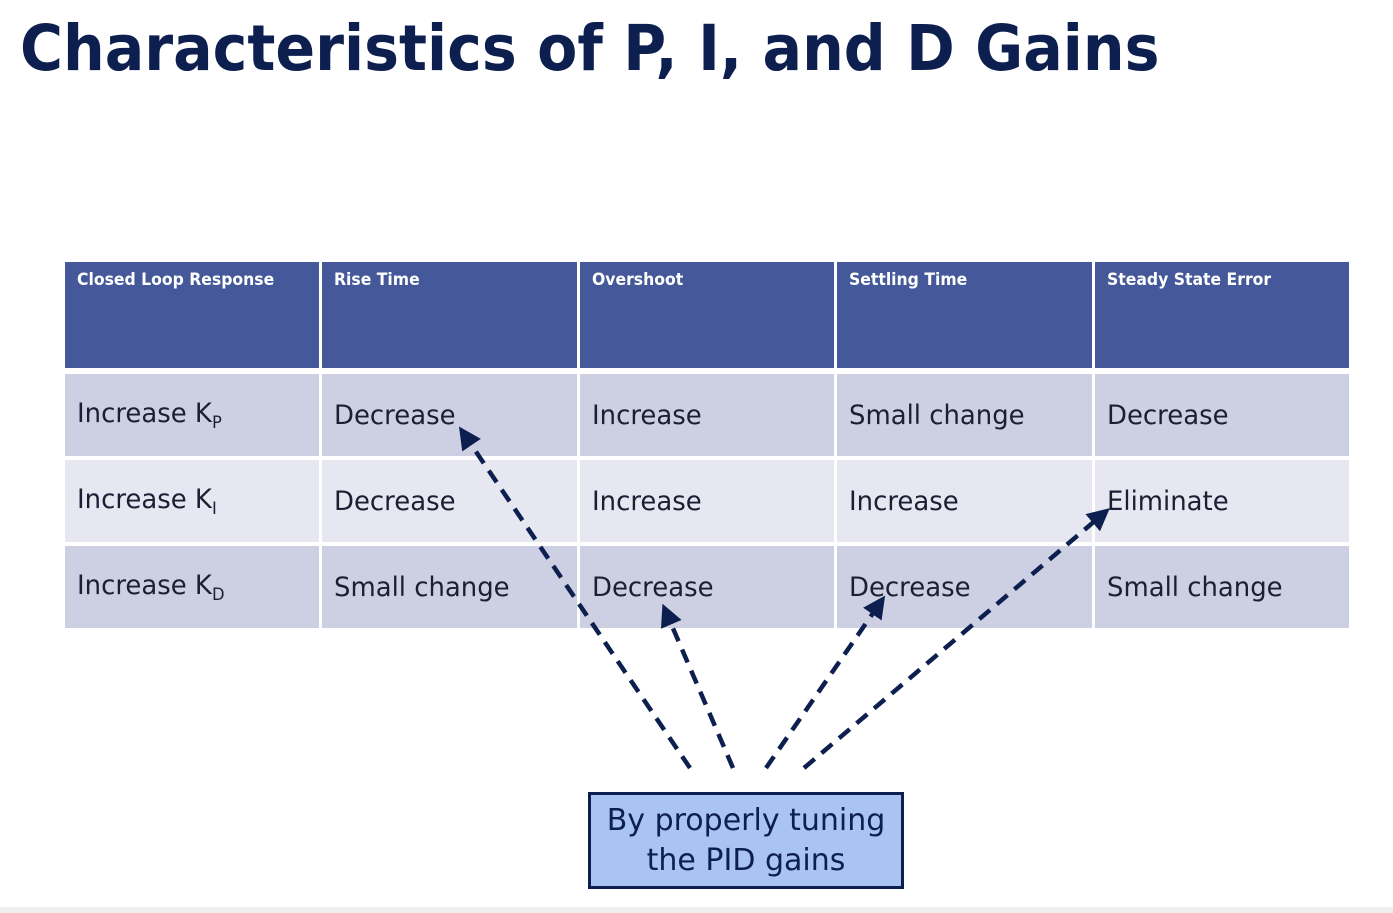  I want to click on arrow-to-overshoot-kd, so click(698, 686).